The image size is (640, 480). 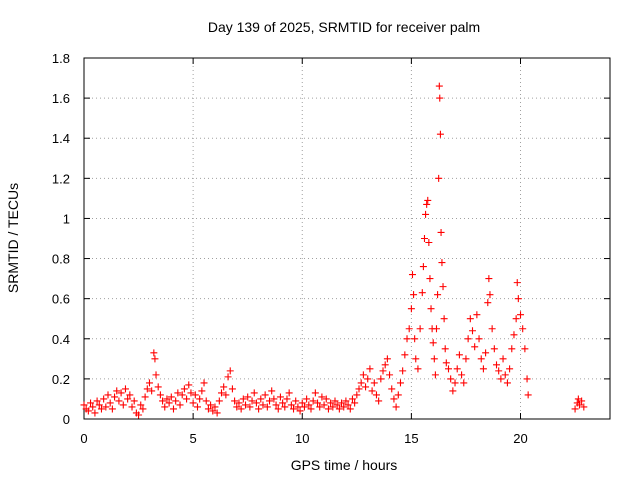 I want to click on y-tick-label: 0.6, so click(x=61, y=299).